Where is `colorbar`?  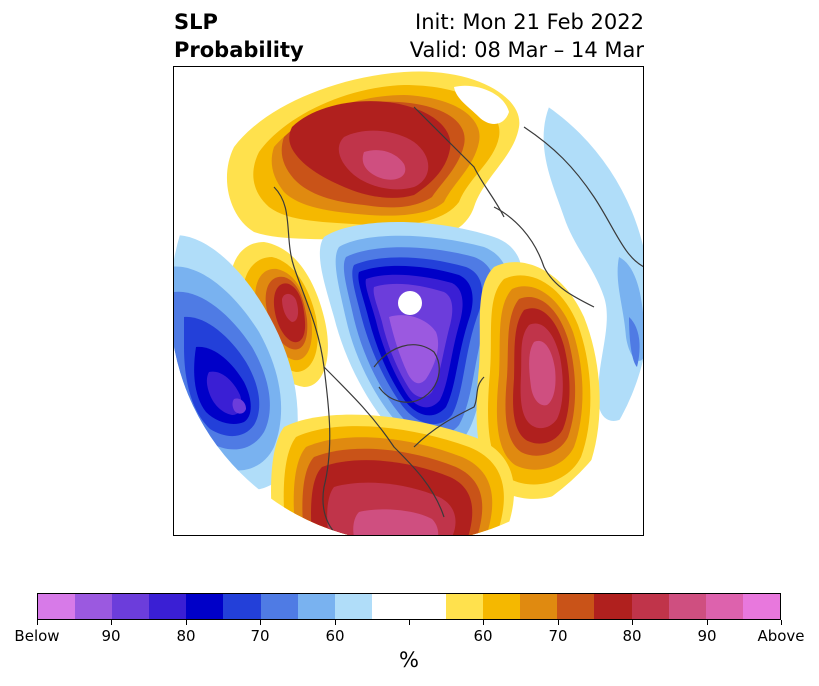
colorbar is located at coordinates (409, 606).